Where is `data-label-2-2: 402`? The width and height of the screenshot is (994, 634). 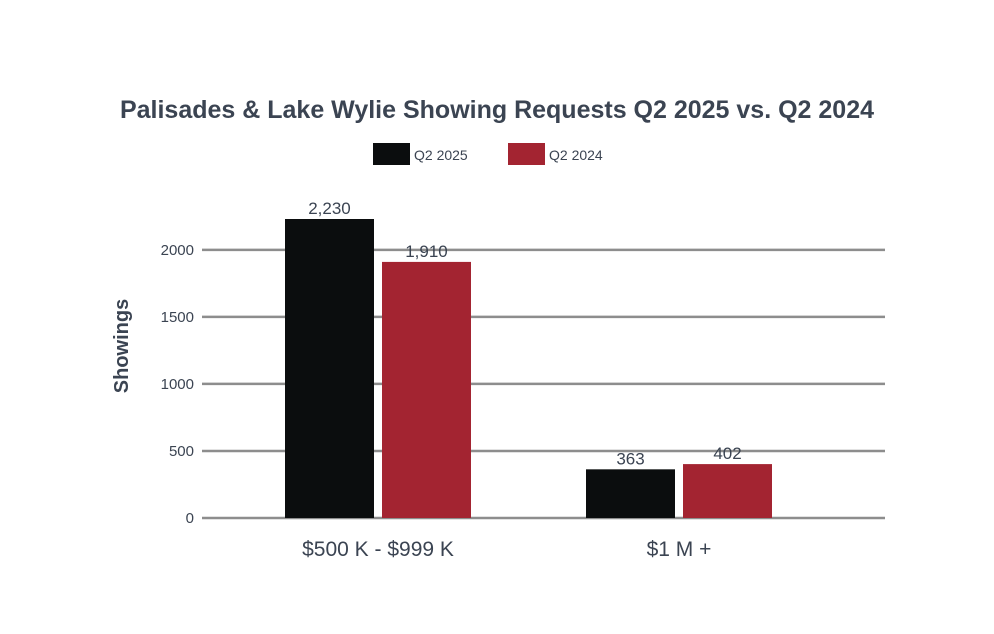 data-label-2-2: 402 is located at coordinates (727, 453).